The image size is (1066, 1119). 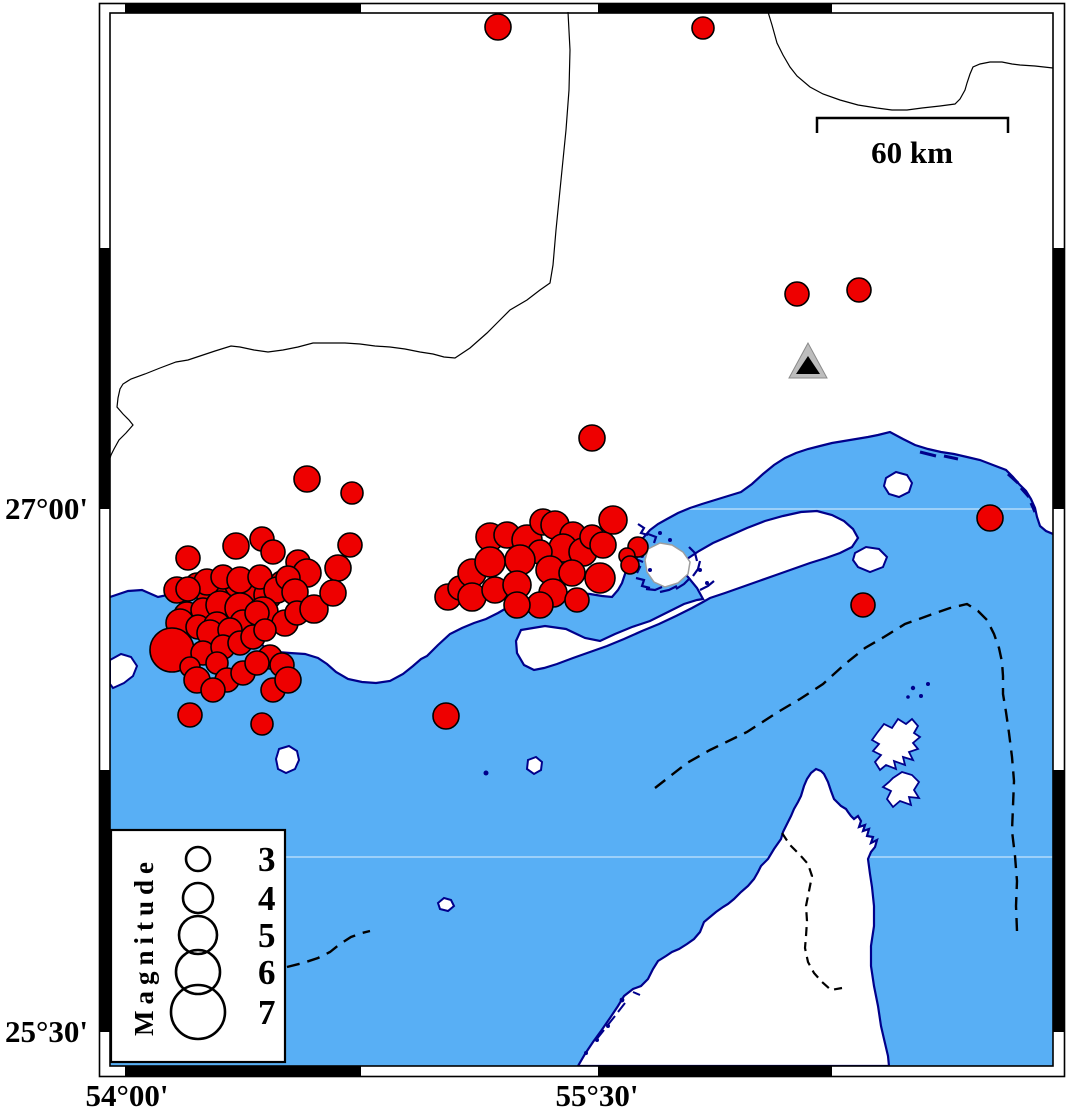 What do you see at coordinates (486, 773) in the screenshot?
I see `islet-speck` at bounding box center [486, 773].